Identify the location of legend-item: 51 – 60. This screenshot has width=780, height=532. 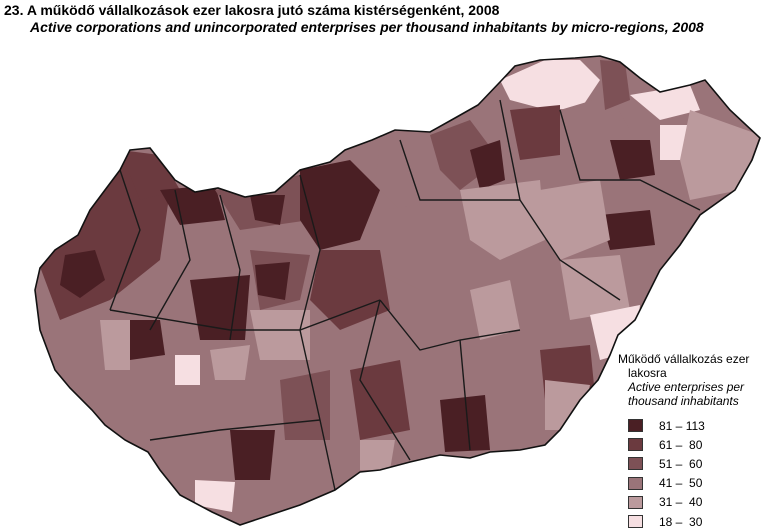
(703, 463).